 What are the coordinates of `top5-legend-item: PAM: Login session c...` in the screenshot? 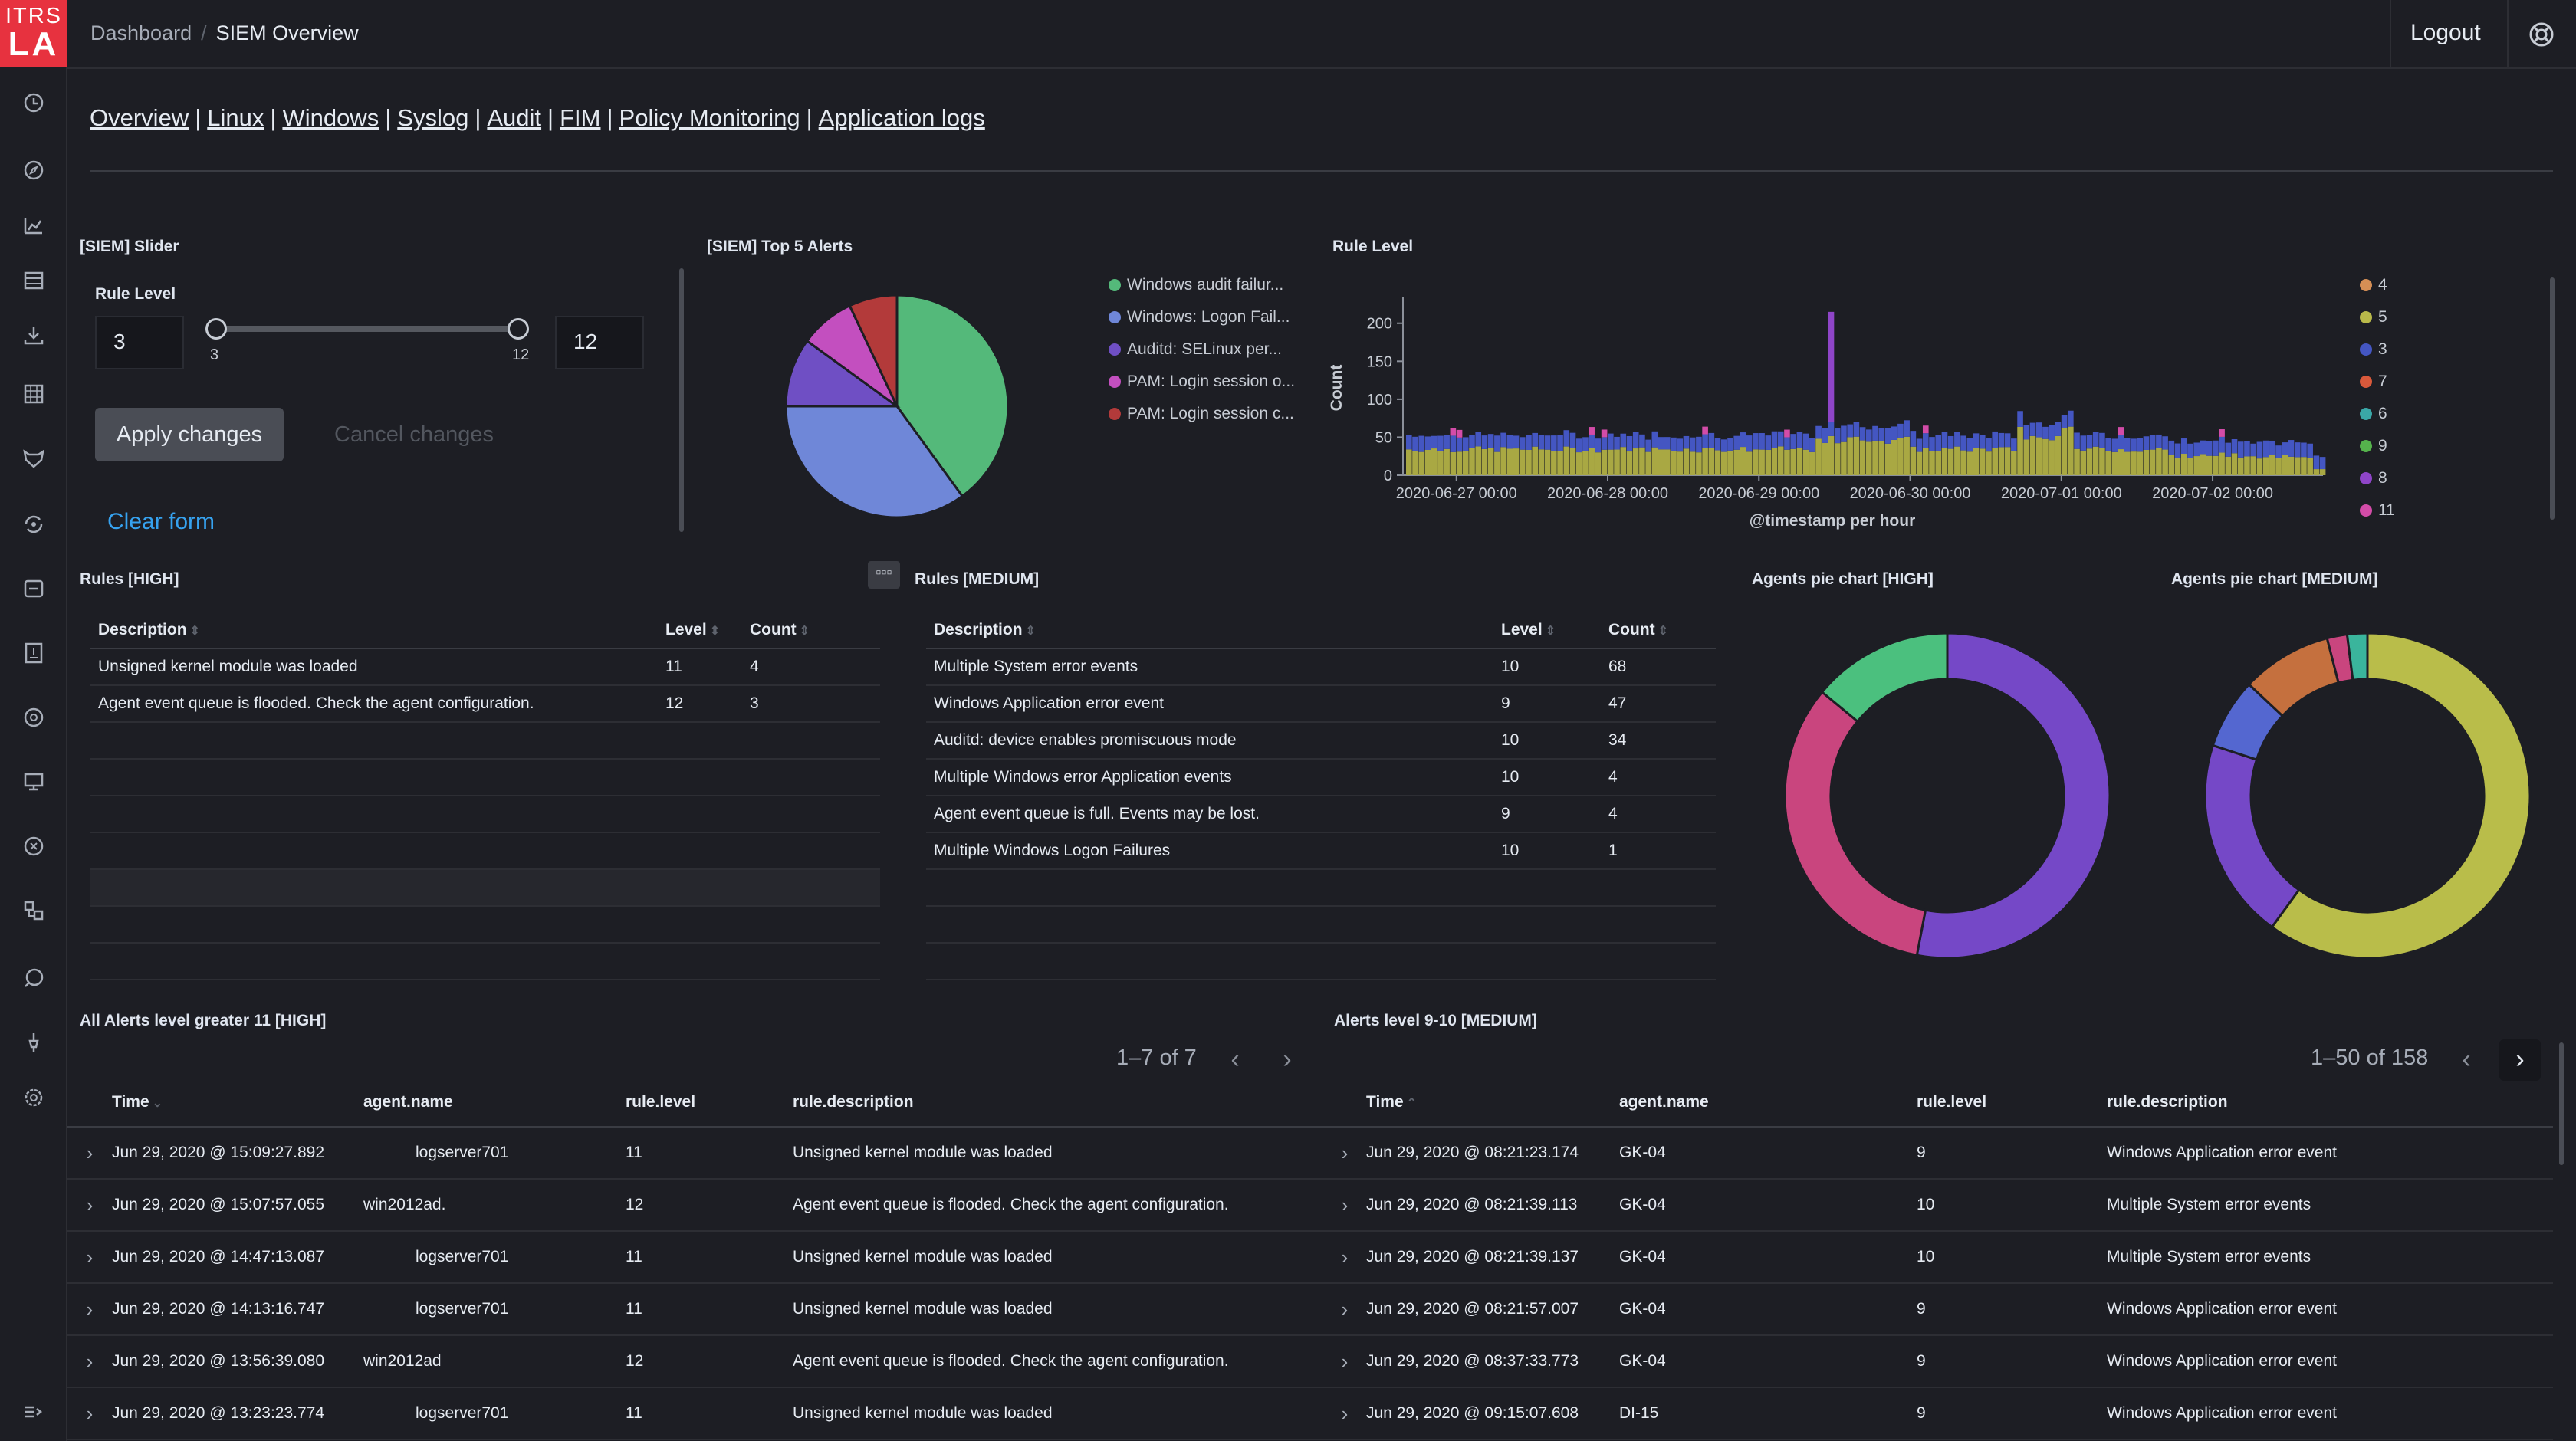 It's located at (1201, 414).